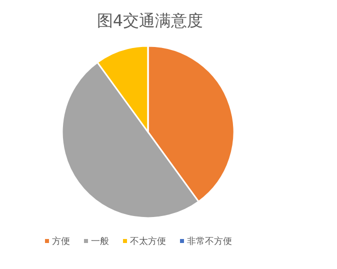 Image resolution: width=337 pixels, height=269 pixels. Describe the element at coordinates (209, 241) in the screenshot. I see `legend-label: 非常不方便` at that location.